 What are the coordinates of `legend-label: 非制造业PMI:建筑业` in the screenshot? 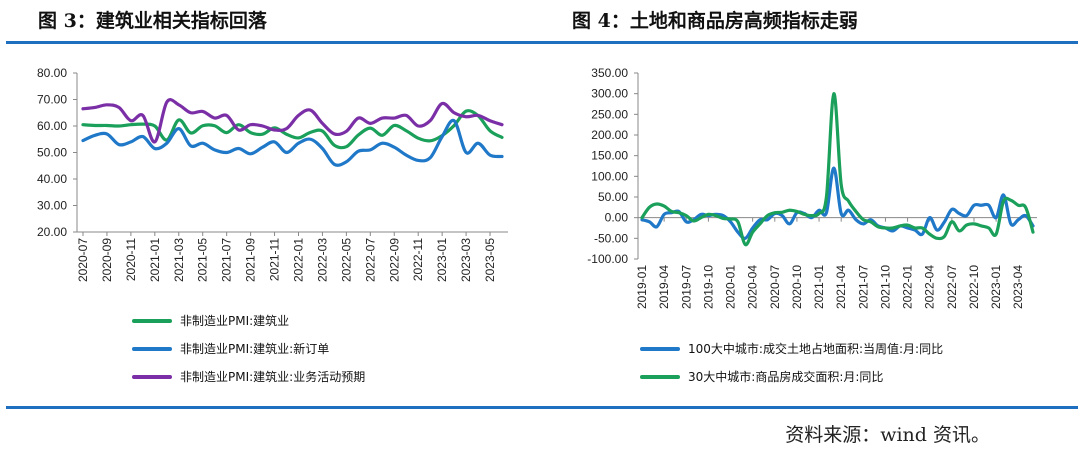 It's located at (235, 321).